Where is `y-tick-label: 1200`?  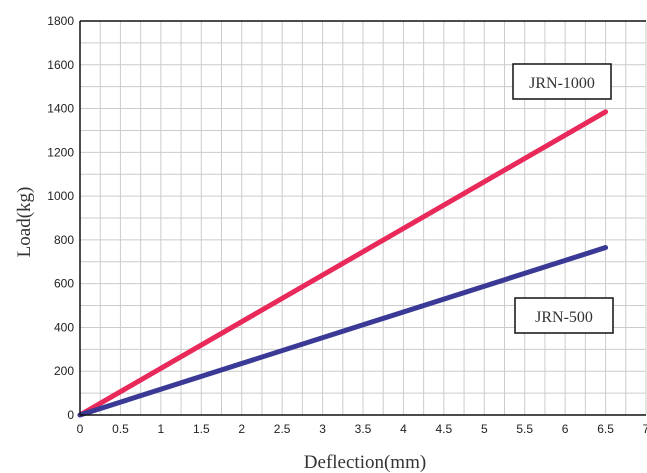 y-tick-label: 1200 is located at coordinates (60, 152).